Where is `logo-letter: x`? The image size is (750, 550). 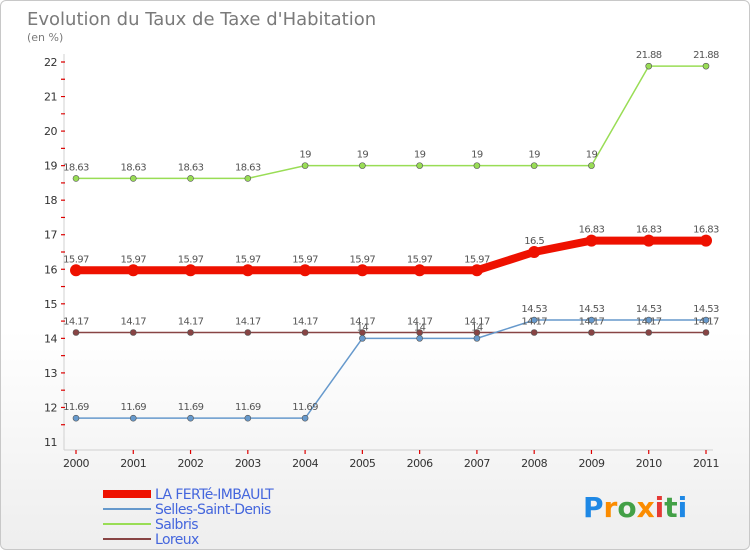
logo-letter: x is located at coordinates (646, 507).